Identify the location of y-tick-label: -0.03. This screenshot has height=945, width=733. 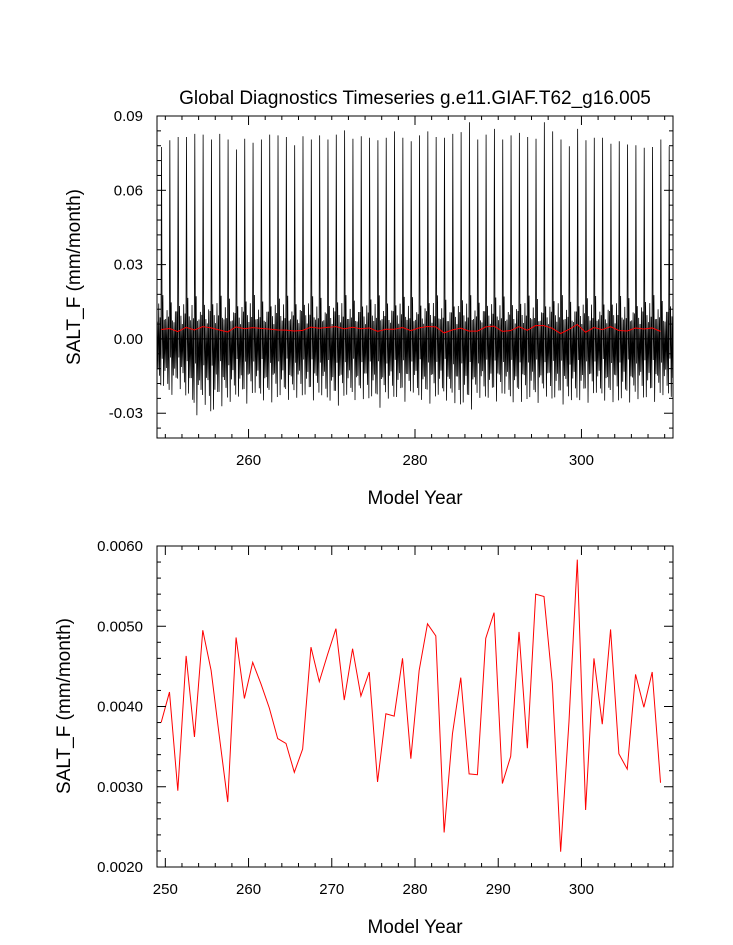
(126, 413).